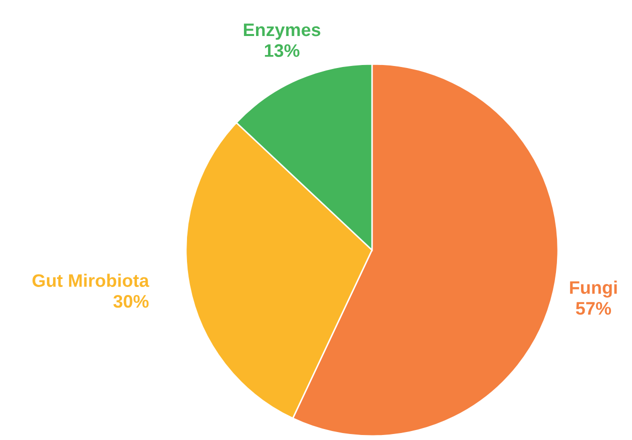 The image size is (632, 440). I want to click on slice-label: Gut Mirobiota, so click(91, 280).